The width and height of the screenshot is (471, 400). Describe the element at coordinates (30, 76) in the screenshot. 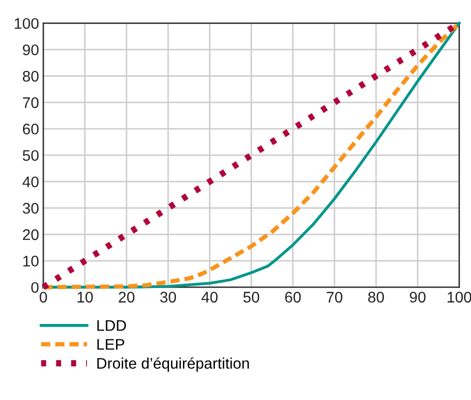

I see `y-tick-label: 80` at that location.